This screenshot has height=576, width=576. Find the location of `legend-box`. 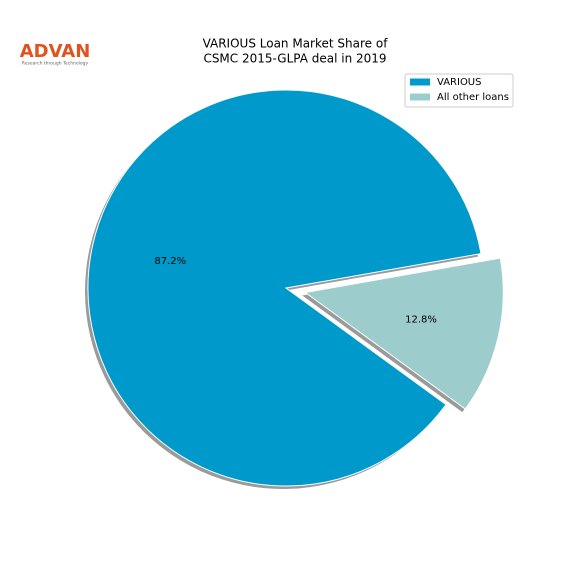

legend-box is located at coordinates (459, 90).